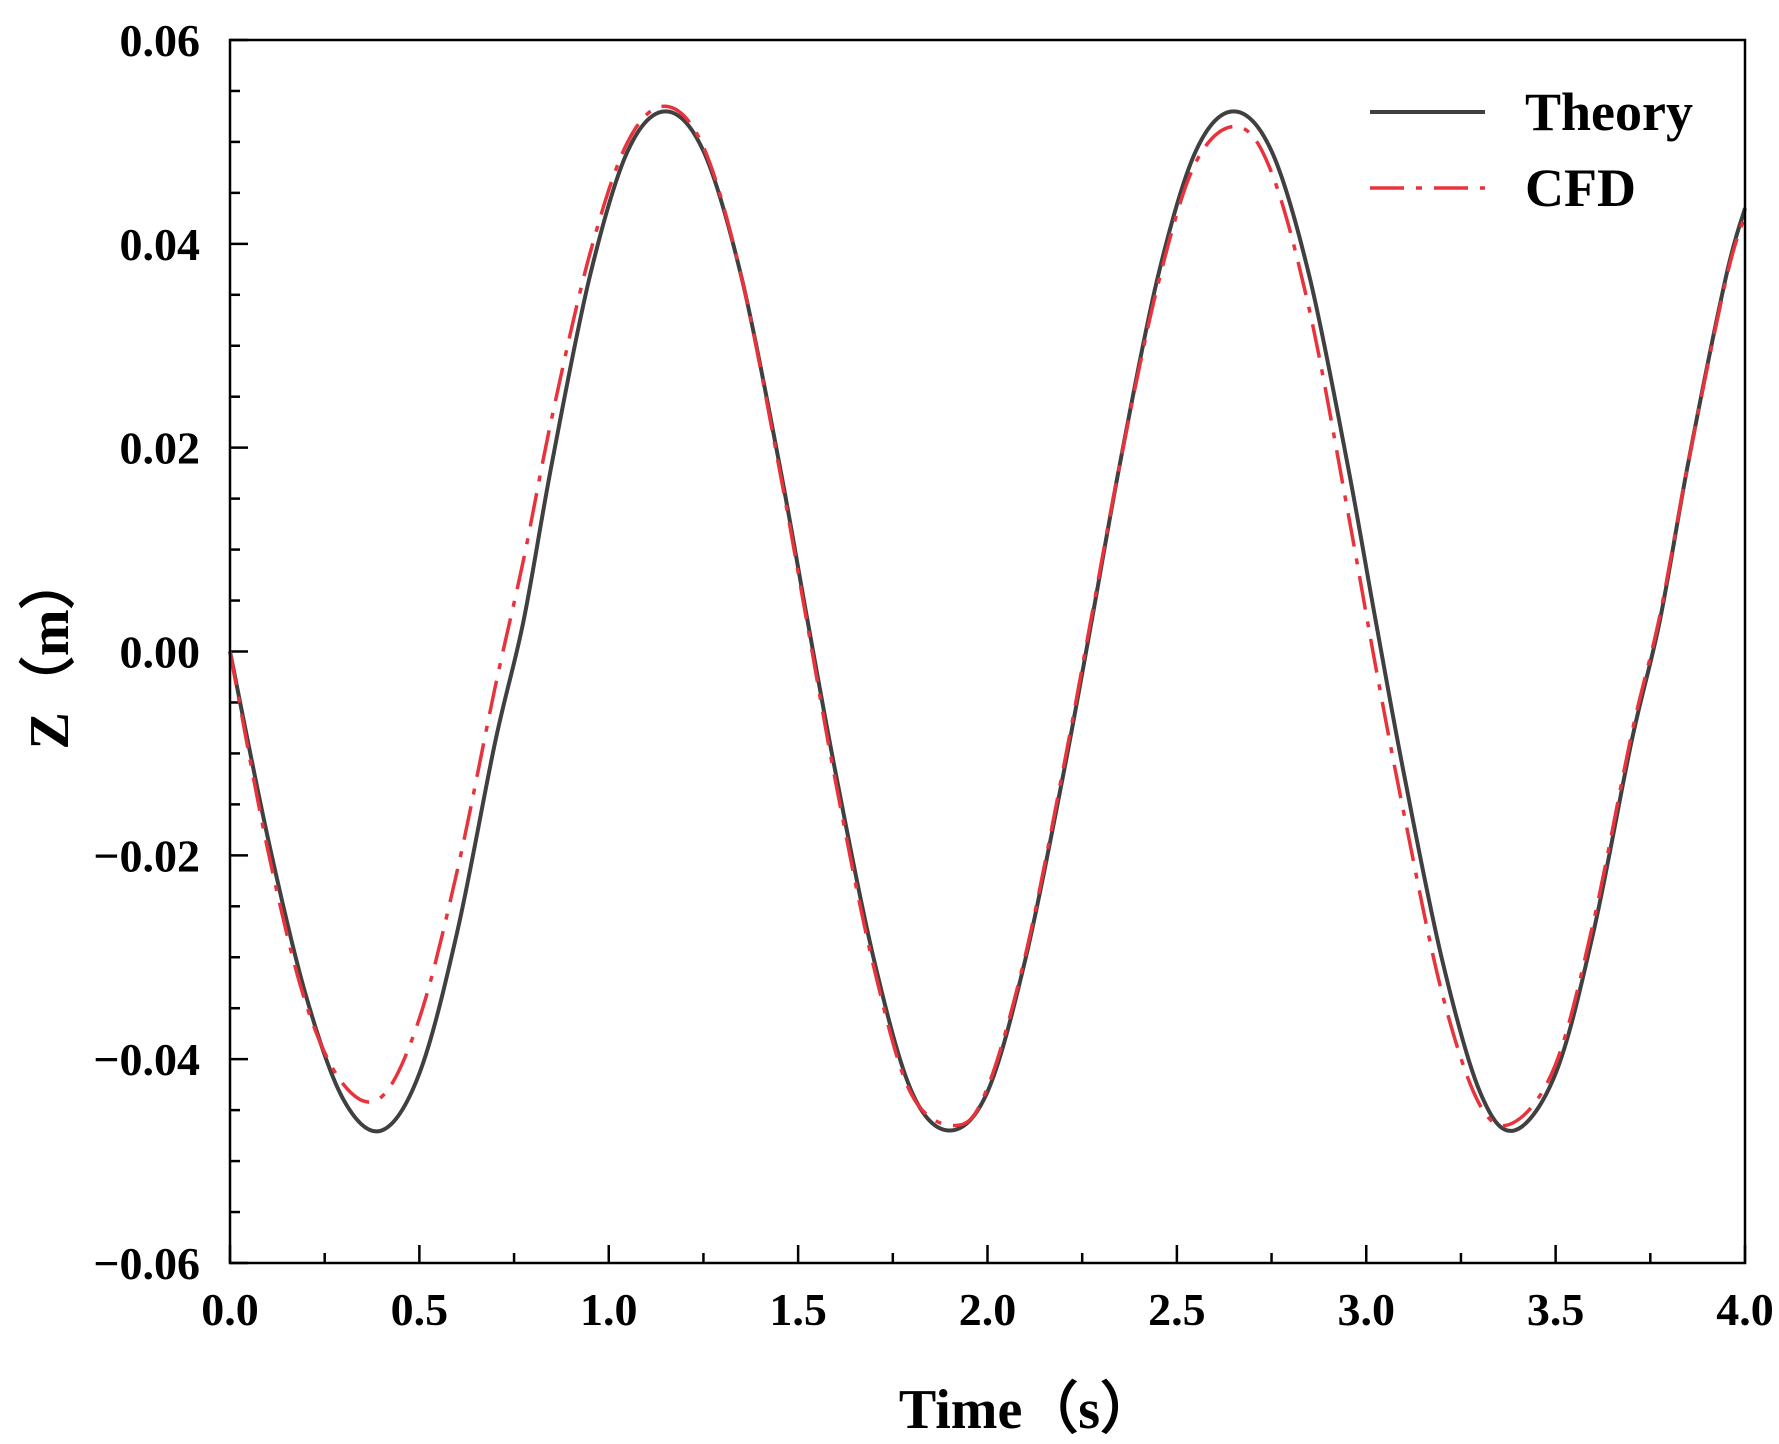 This screenshot has height=1444, width=1779. What do you see at coordinates (1556, 1309) in the screenshot?
I see `x-tick-label: 3.5` at bounding box center [1556, 1309].